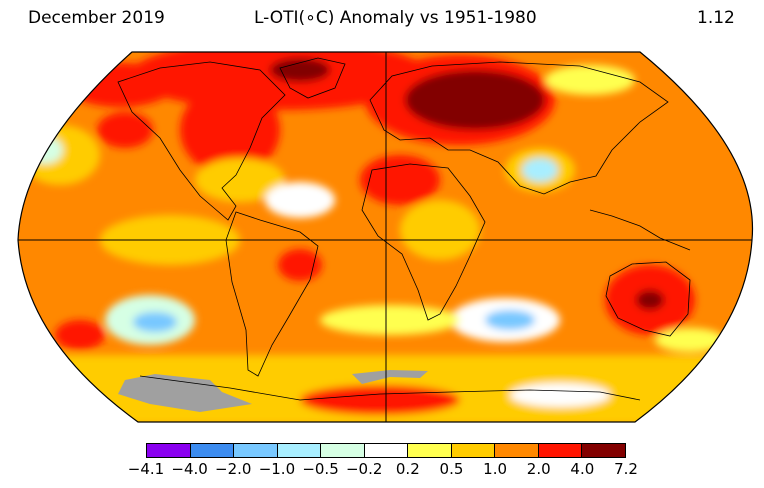 The width and height of the screenshot is (764, 488). I want to click on coastline-indonesia, so click(640, 230).